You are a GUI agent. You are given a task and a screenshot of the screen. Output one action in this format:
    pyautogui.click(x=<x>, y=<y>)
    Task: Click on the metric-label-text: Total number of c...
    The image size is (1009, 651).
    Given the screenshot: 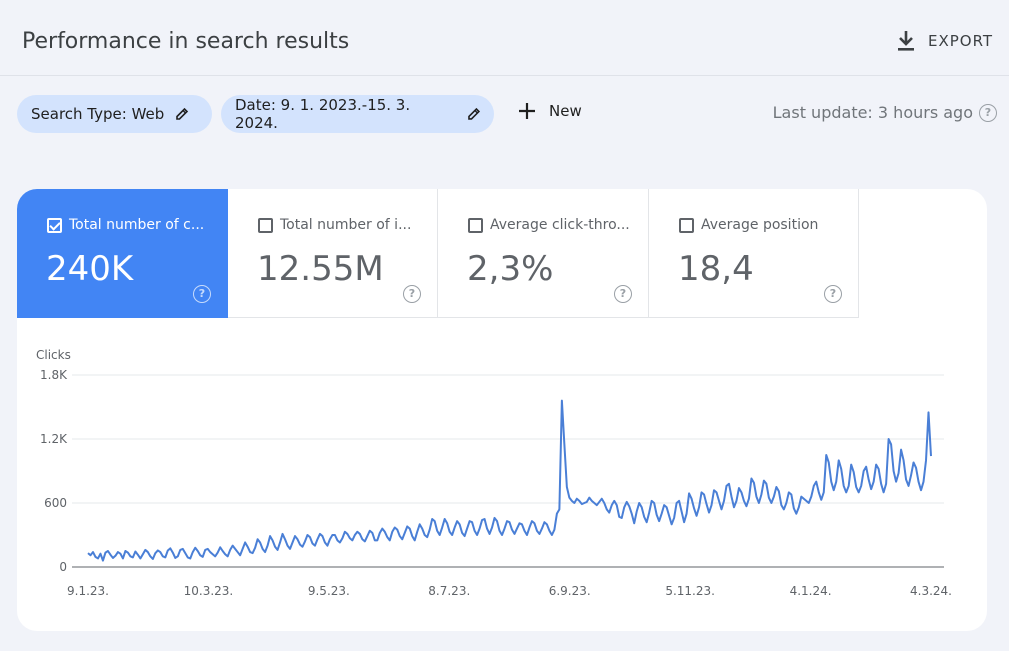 What is the action you would take?
    pyautogui.click(x=137, y=225)
    